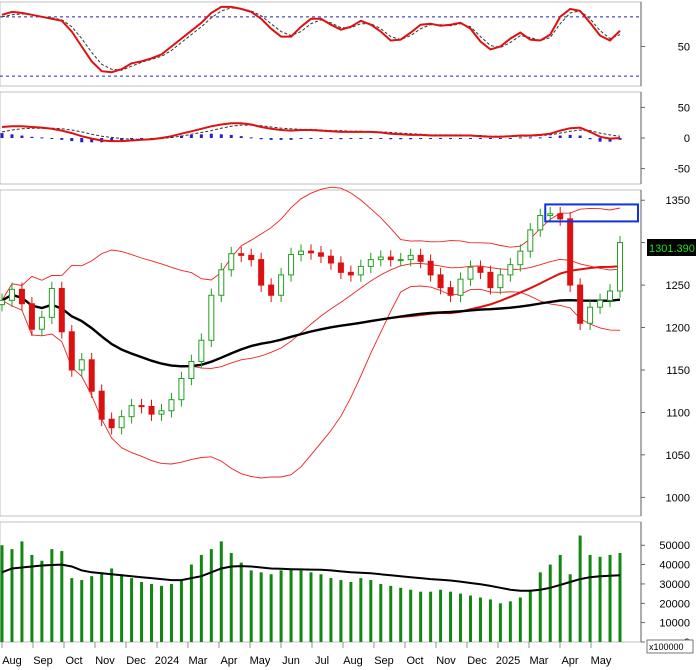 The width and height of the screenshot is (696, 670). I want to click on stochastic-main-line, so click(311, 39).